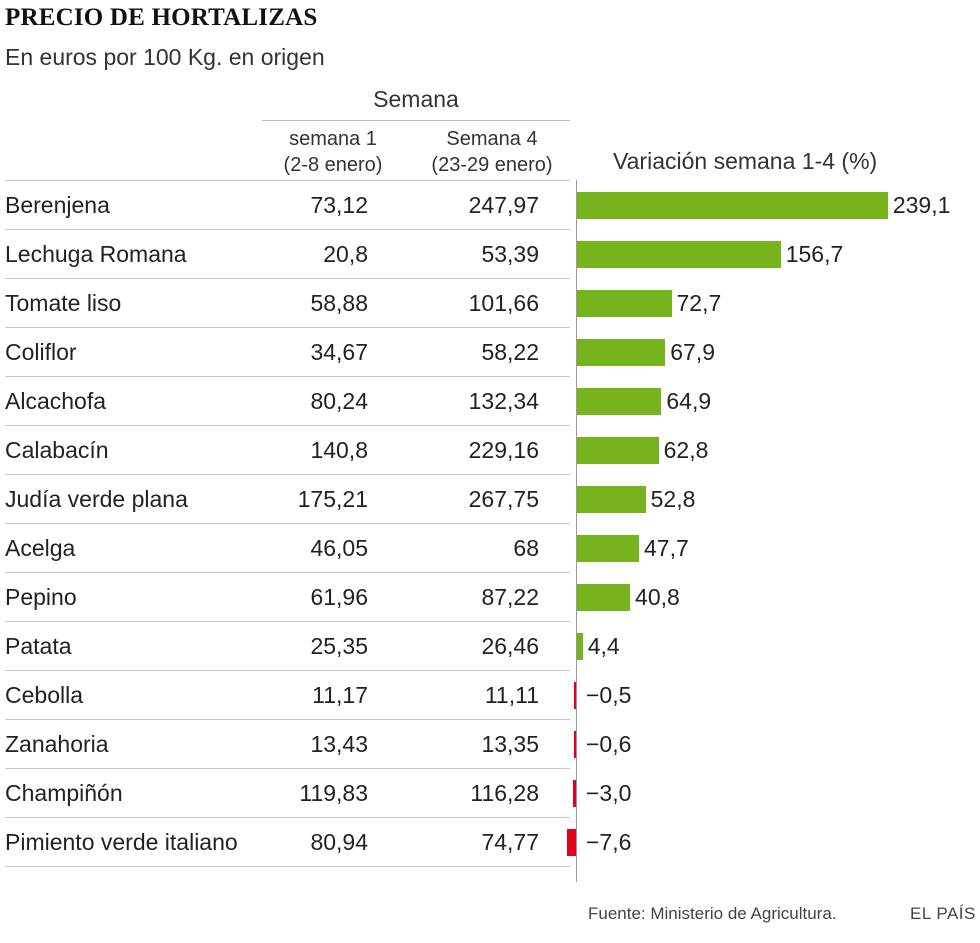  Describe the element at coordinates (503, 450) in the screenshot. I see `week4-value: 229,16` at that location.